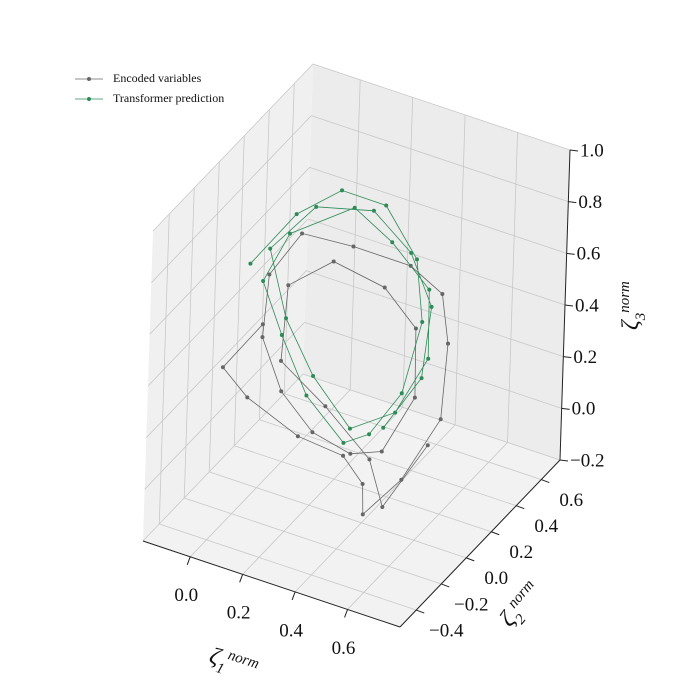  Describe the element at coordinates (521, 552) in the screenshot. I see `y-tick-label: 0.2` at that location.